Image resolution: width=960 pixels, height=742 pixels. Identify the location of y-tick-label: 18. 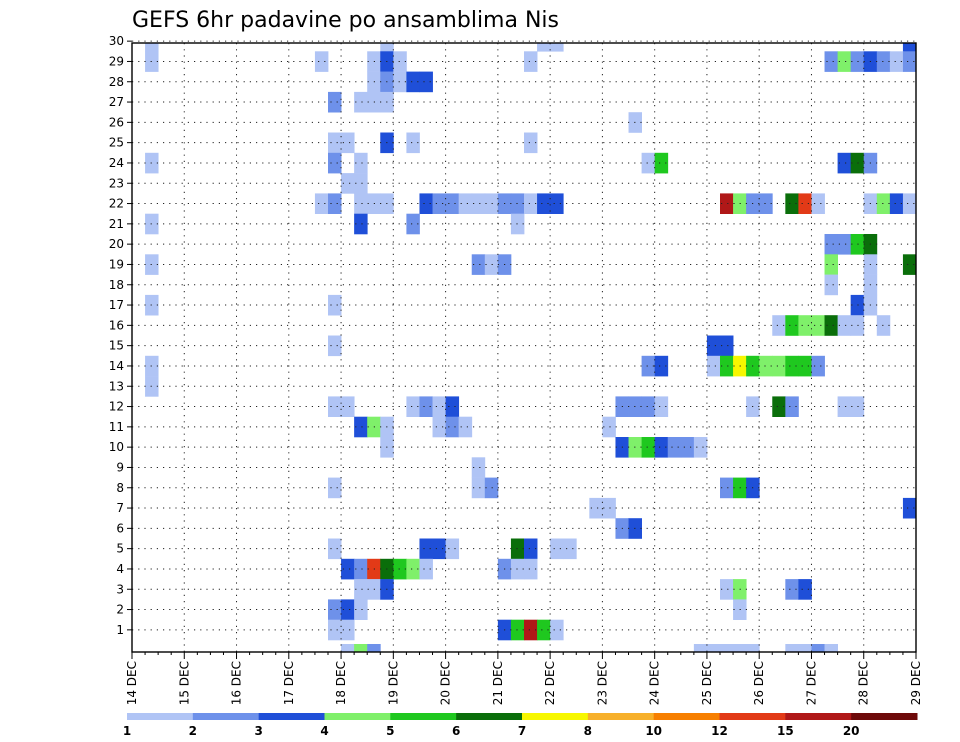
(116, 285).